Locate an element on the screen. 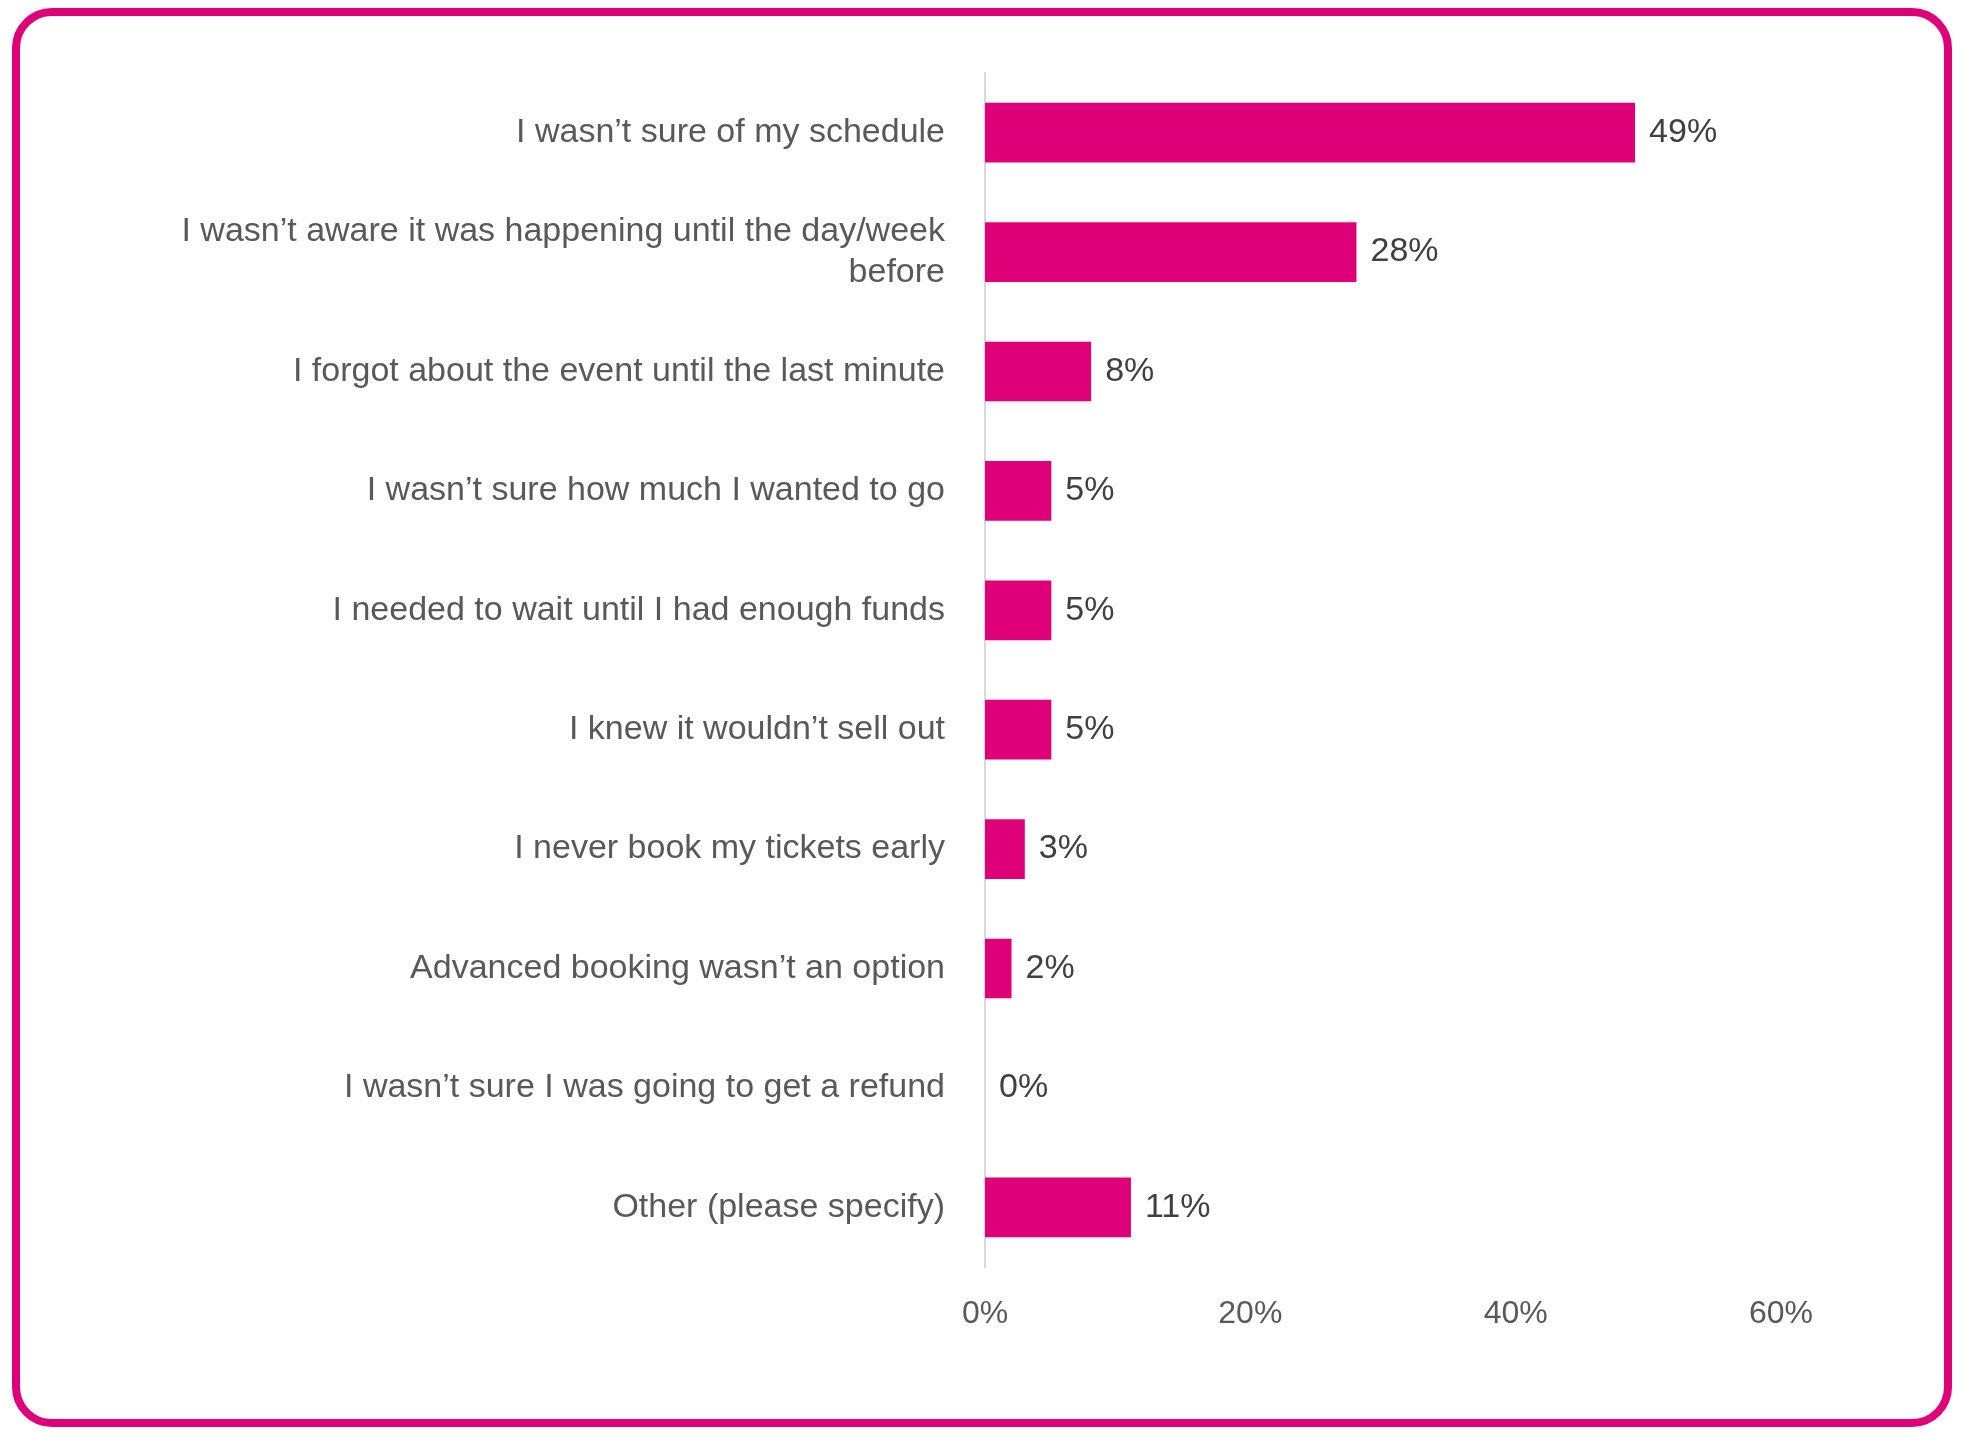  y-tick-label: Other (please specify) is located at coordinates (778, 1204).